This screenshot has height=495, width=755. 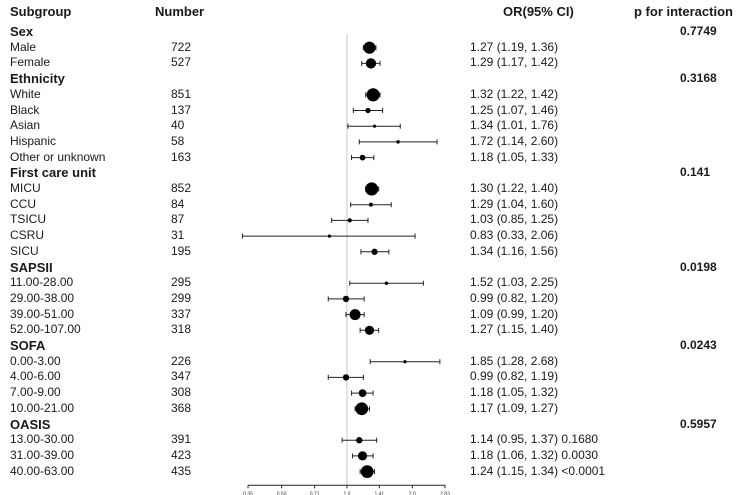 What do you see at coordinates (181, 360) in the screenshot?
I see `count-value: 226` at bounding box center [181, 360].